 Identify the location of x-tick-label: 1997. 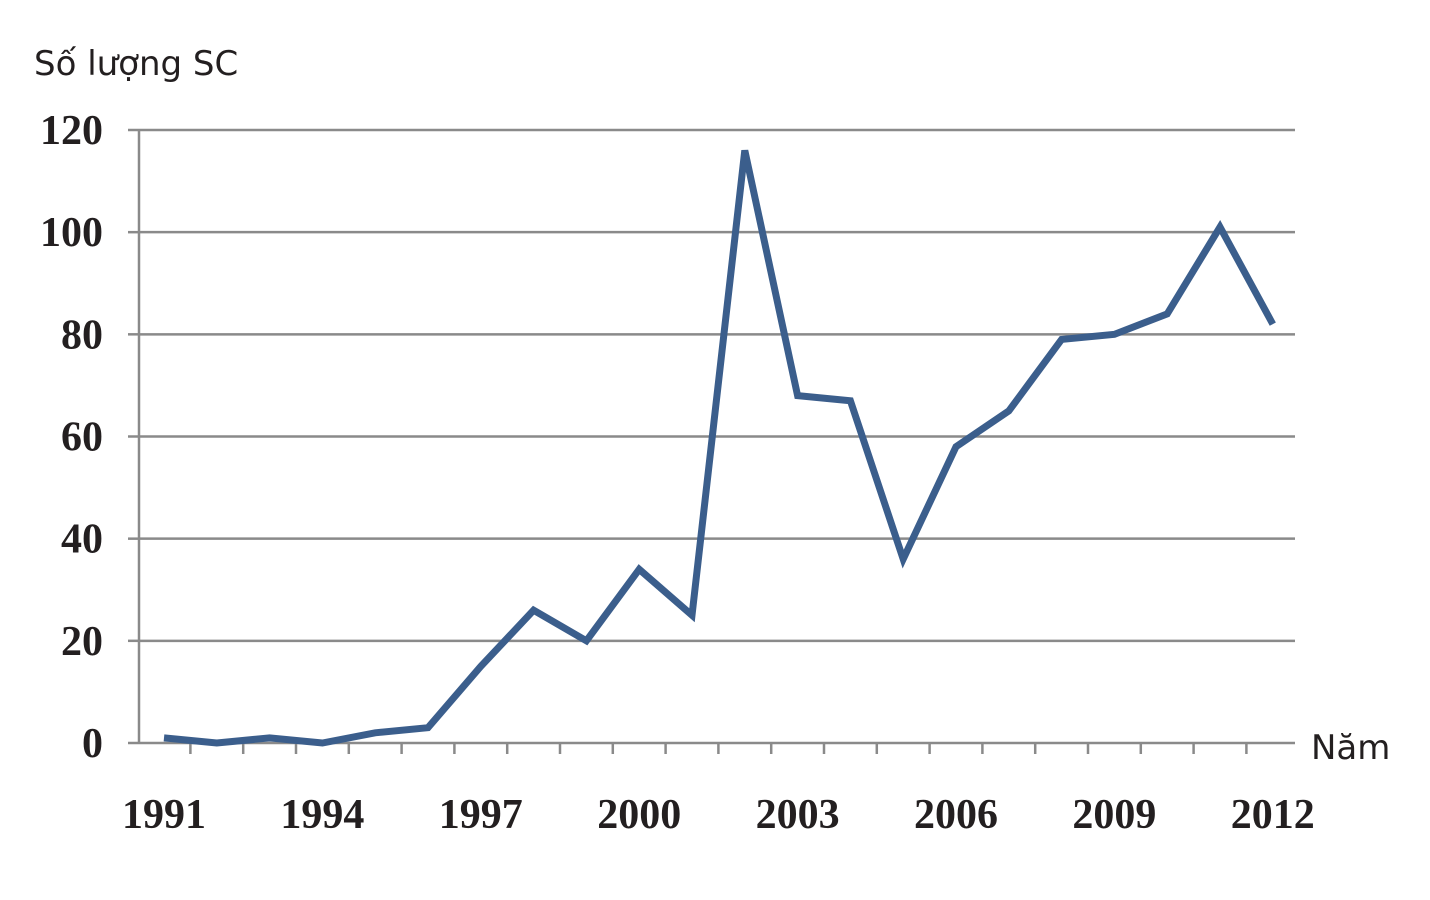
(481, 815).